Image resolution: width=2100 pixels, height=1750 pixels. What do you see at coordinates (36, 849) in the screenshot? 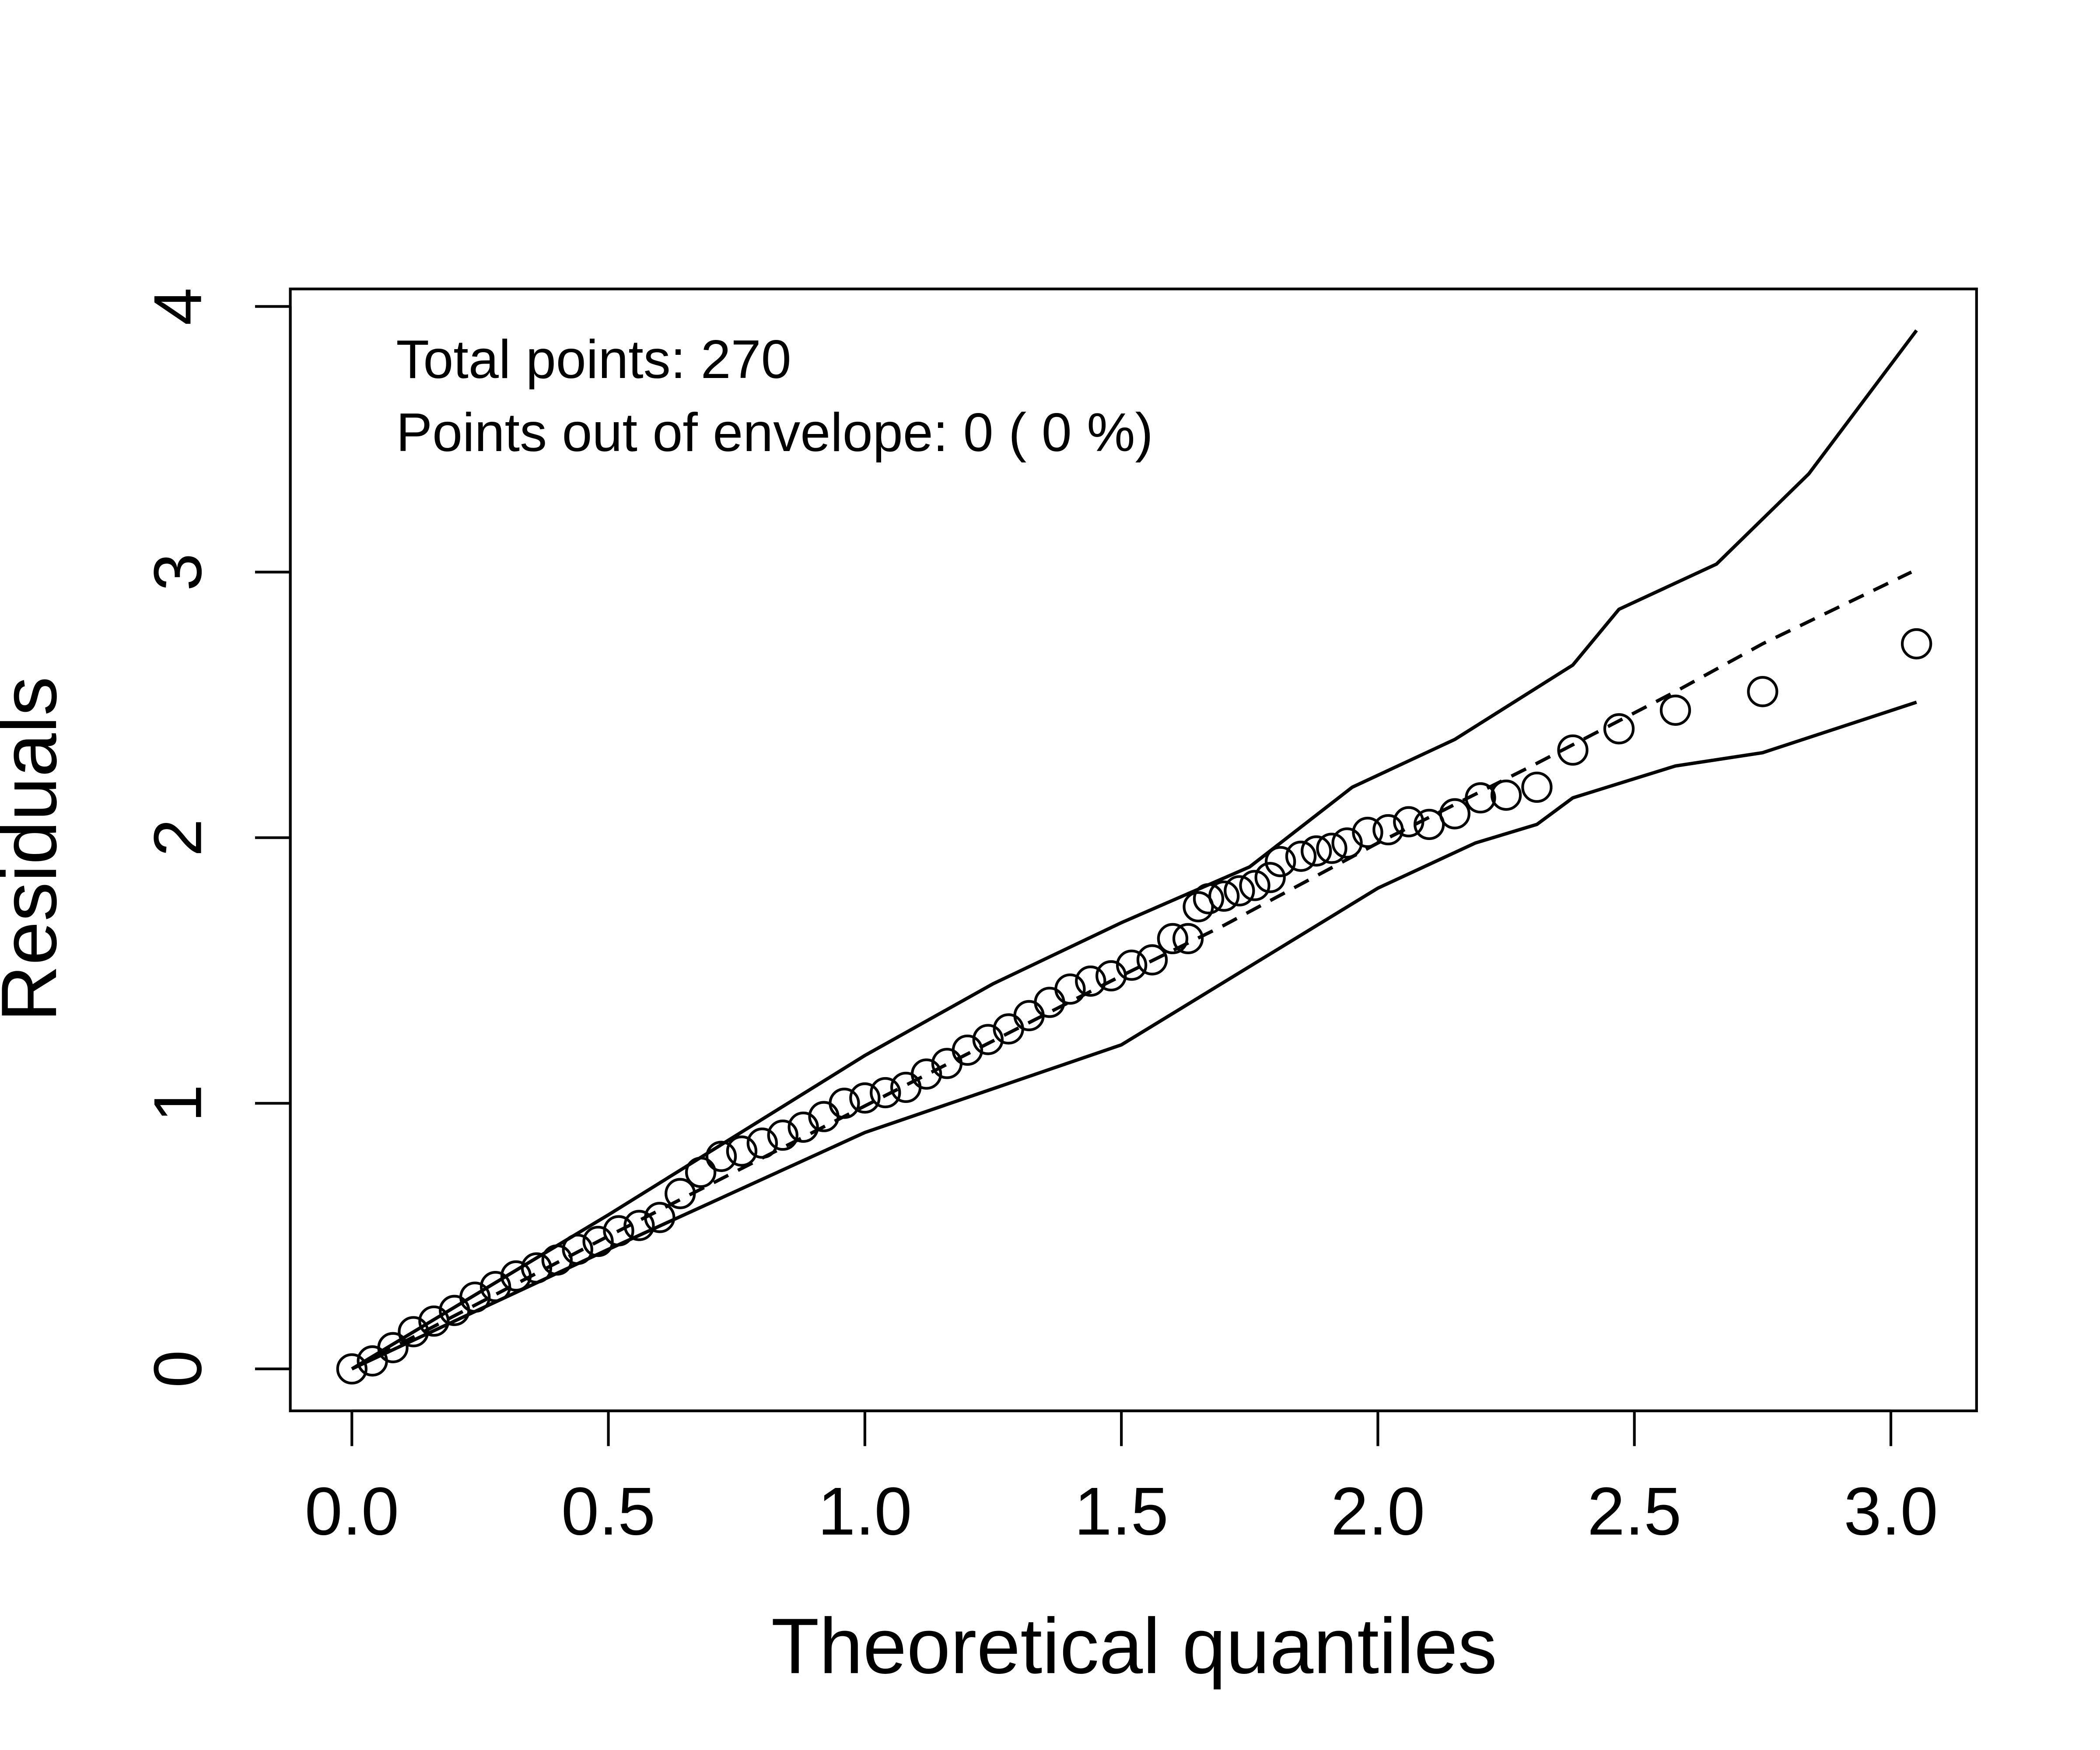
I see `y-axis-label: Residuals` at bounding box center [36, 849].